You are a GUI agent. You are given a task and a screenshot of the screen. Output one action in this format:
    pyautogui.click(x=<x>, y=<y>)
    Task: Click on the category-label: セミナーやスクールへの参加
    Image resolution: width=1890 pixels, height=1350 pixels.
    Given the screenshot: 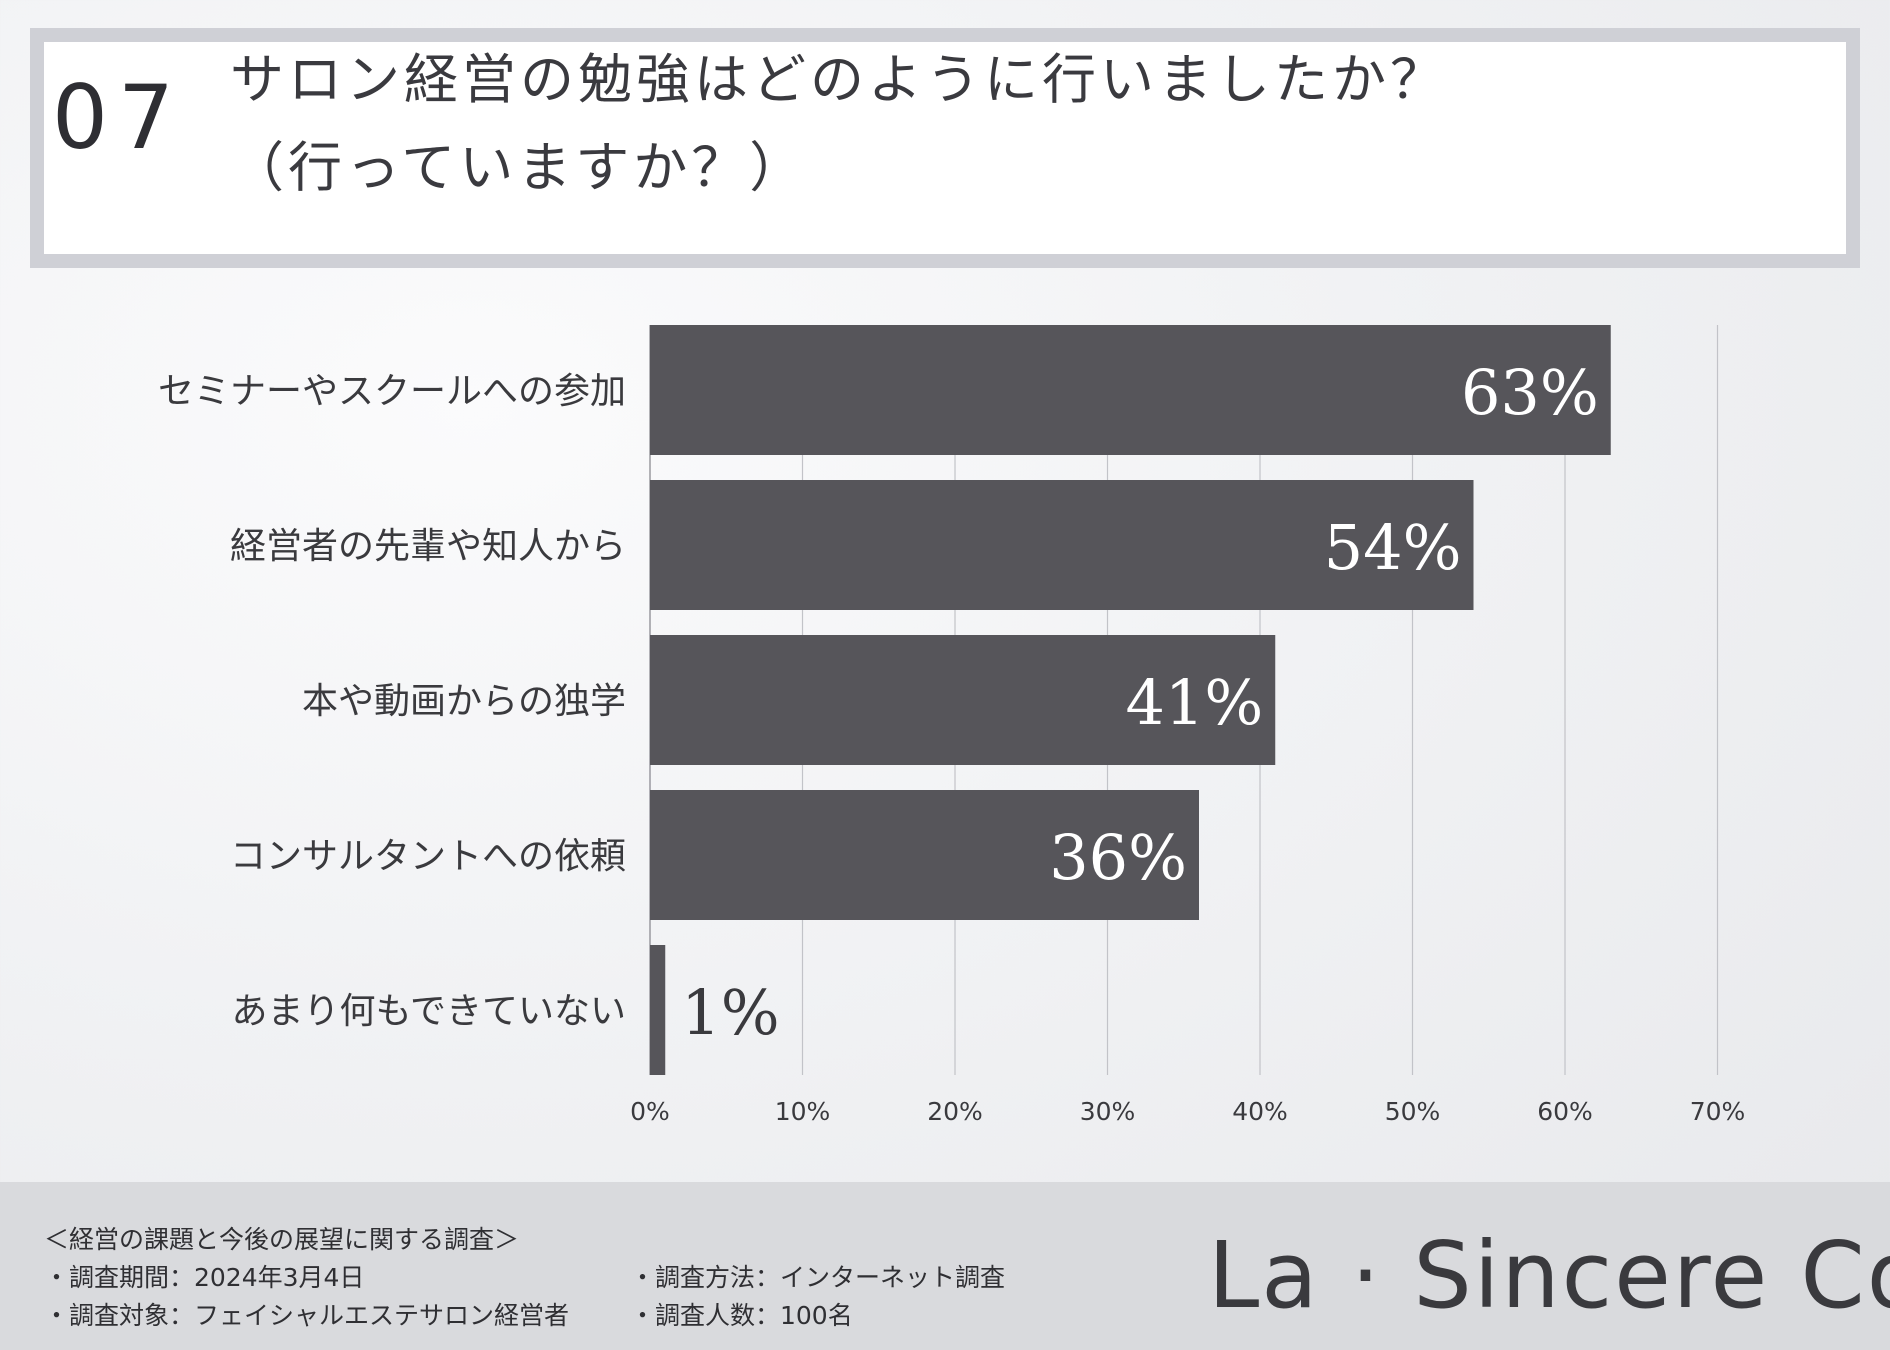 What is the action you would take?
    pyautogui.click(x=392, y=391)
    